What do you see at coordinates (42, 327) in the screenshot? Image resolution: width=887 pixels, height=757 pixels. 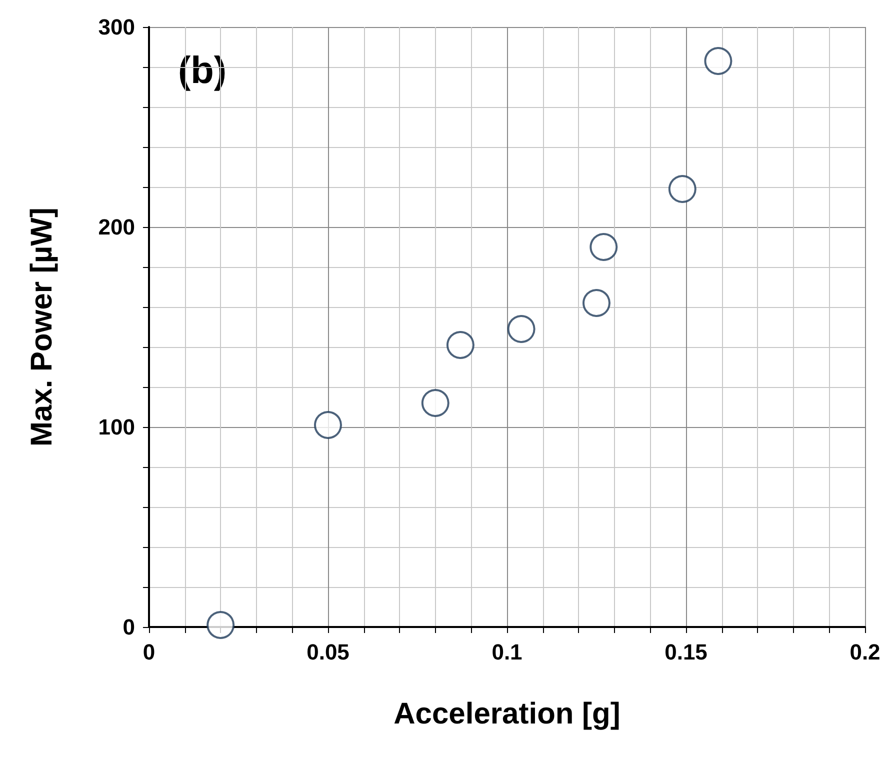 I see `y-axis-title: Max. Power [µW]` at bounding box center [42, 327].